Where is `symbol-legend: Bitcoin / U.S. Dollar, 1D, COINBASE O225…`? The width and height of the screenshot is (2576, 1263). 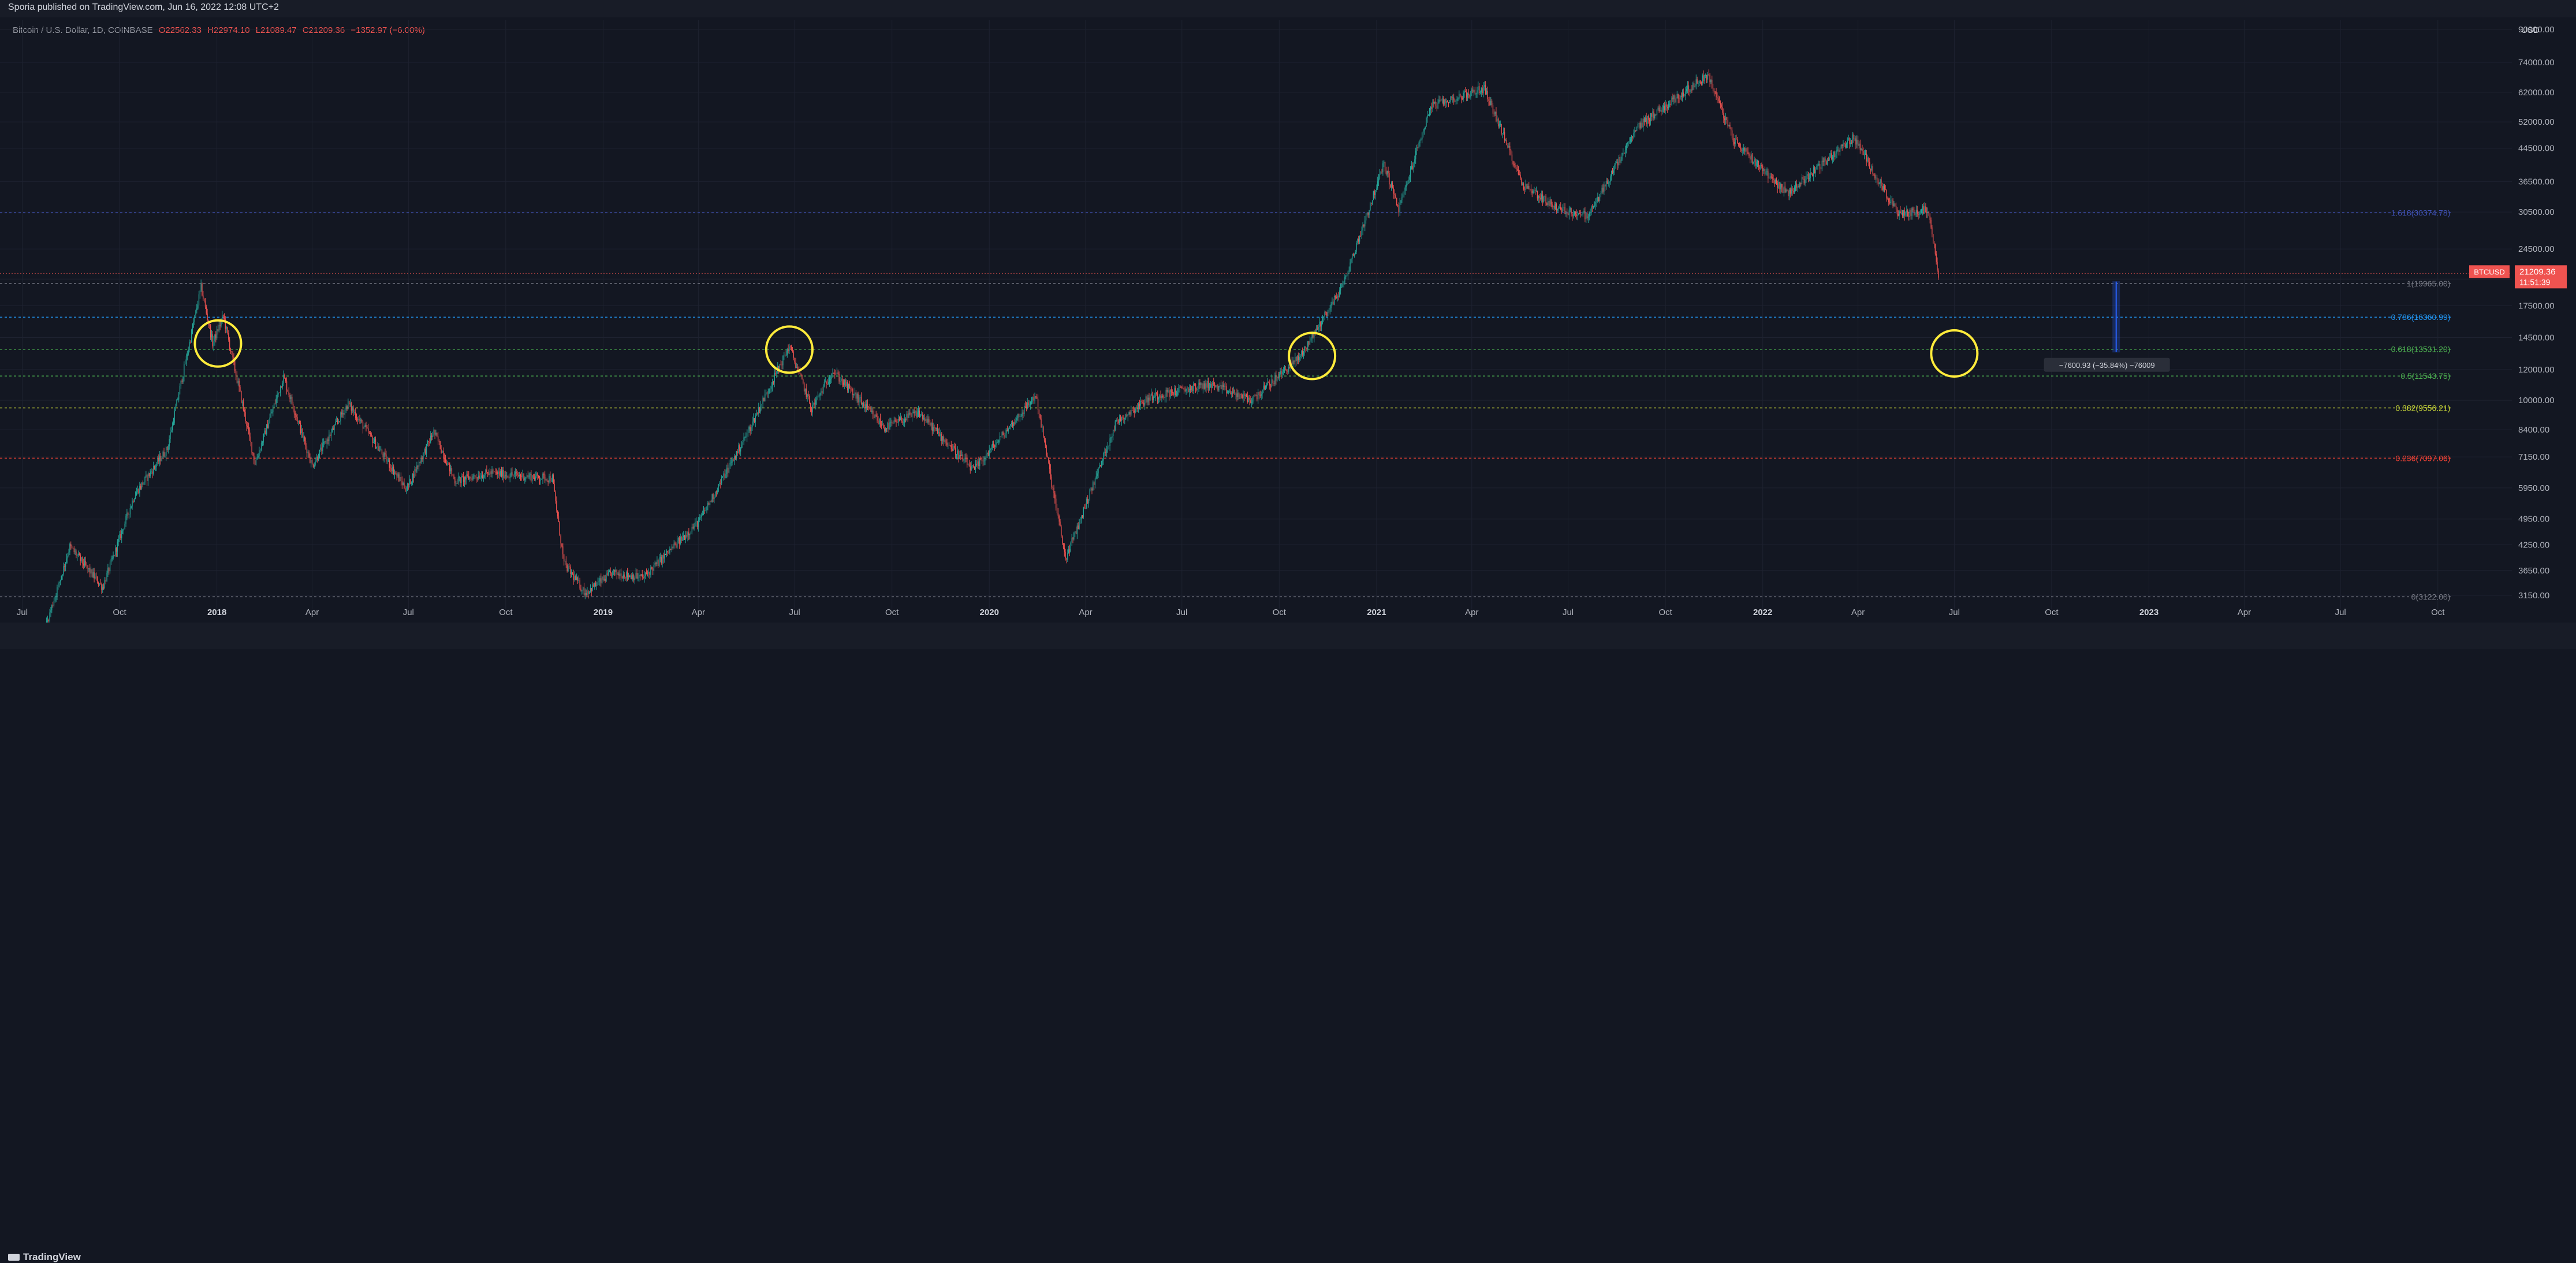 symbol-legend: Bitcoin / U.S. Dollar, 1D, COINBASE O225… is located at coordinates (221, 30).